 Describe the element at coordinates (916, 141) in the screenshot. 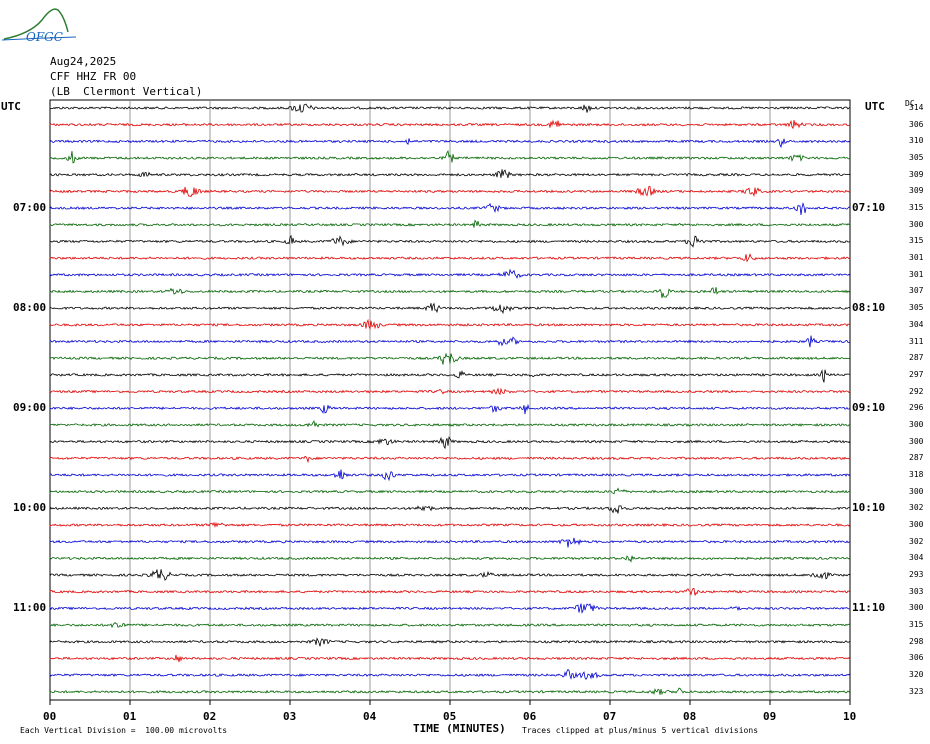

I see `dc-offset-label: 310` at that location.